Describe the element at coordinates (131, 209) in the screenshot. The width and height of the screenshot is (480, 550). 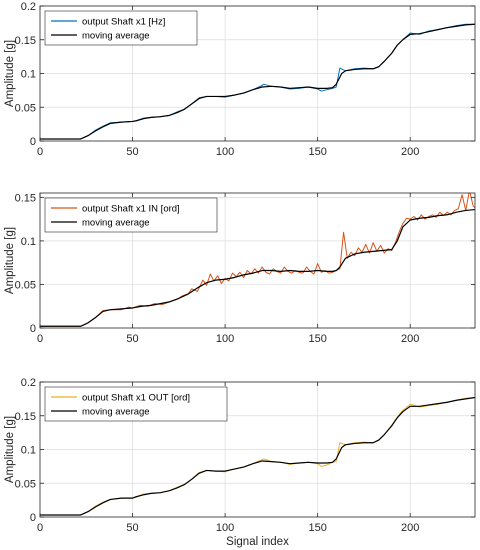
I see `legend-entry: output Shaft x1 IN [ord]` at that location.